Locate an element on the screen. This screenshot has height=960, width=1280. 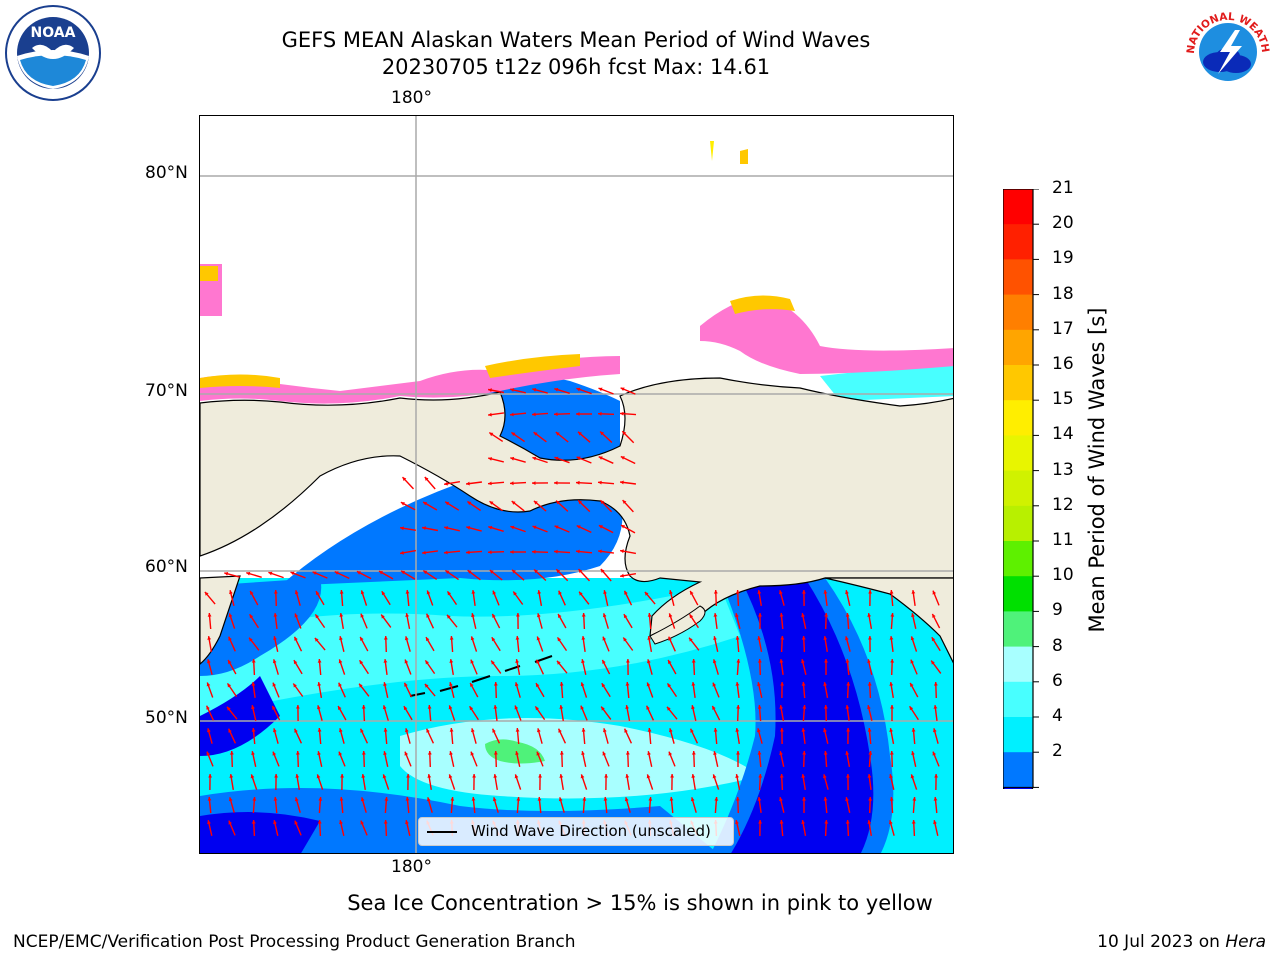
aleutian-islands is located at coordinates (481, 676).